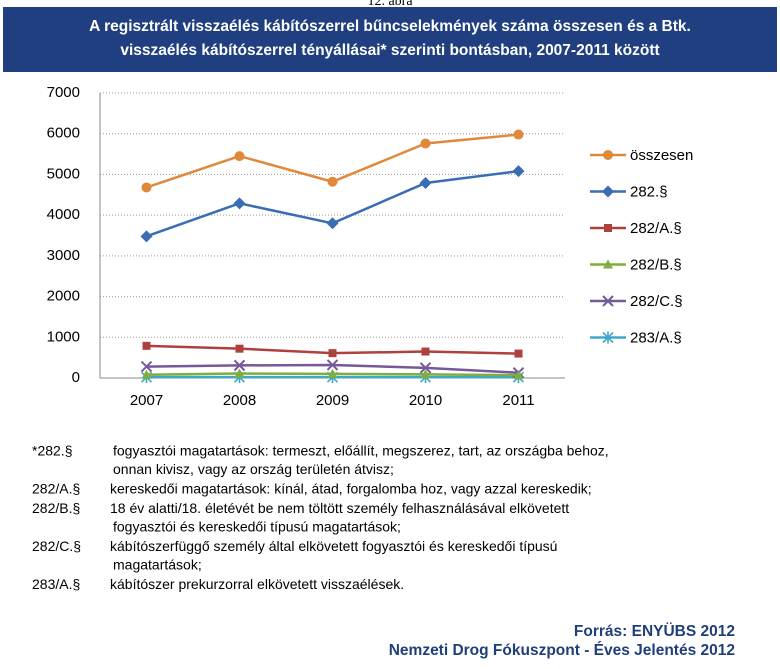  I want to click on footnote-code: 282/C.§, so click(56, 546).